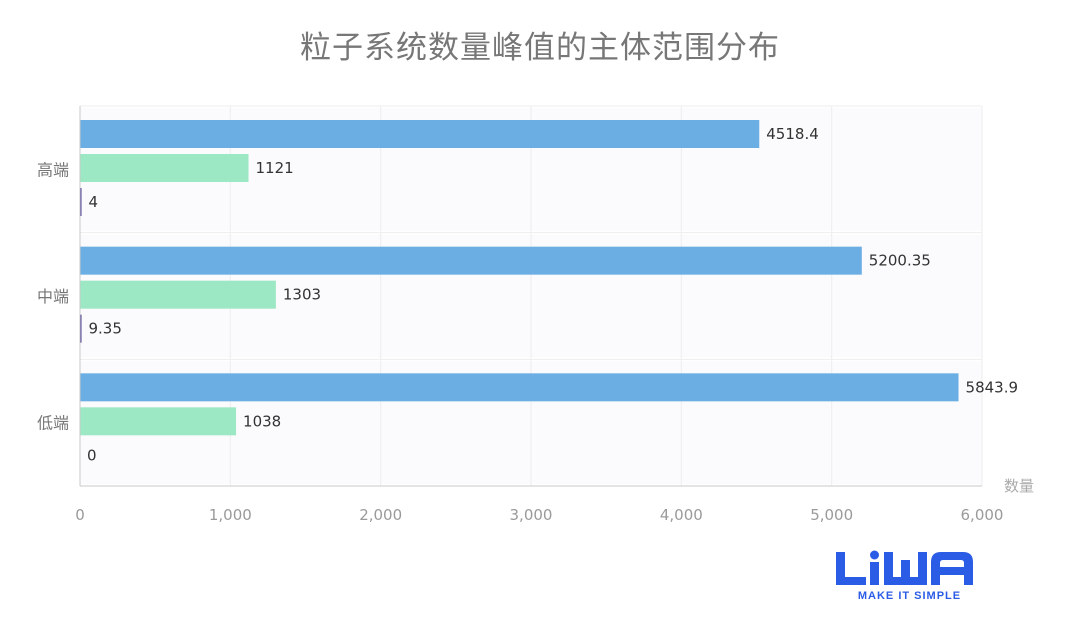 This screenshot has height=624, width=1080. Describe the element at coordinates (262, 421) in the screenshot. I see `data-label: 1038` at that location.